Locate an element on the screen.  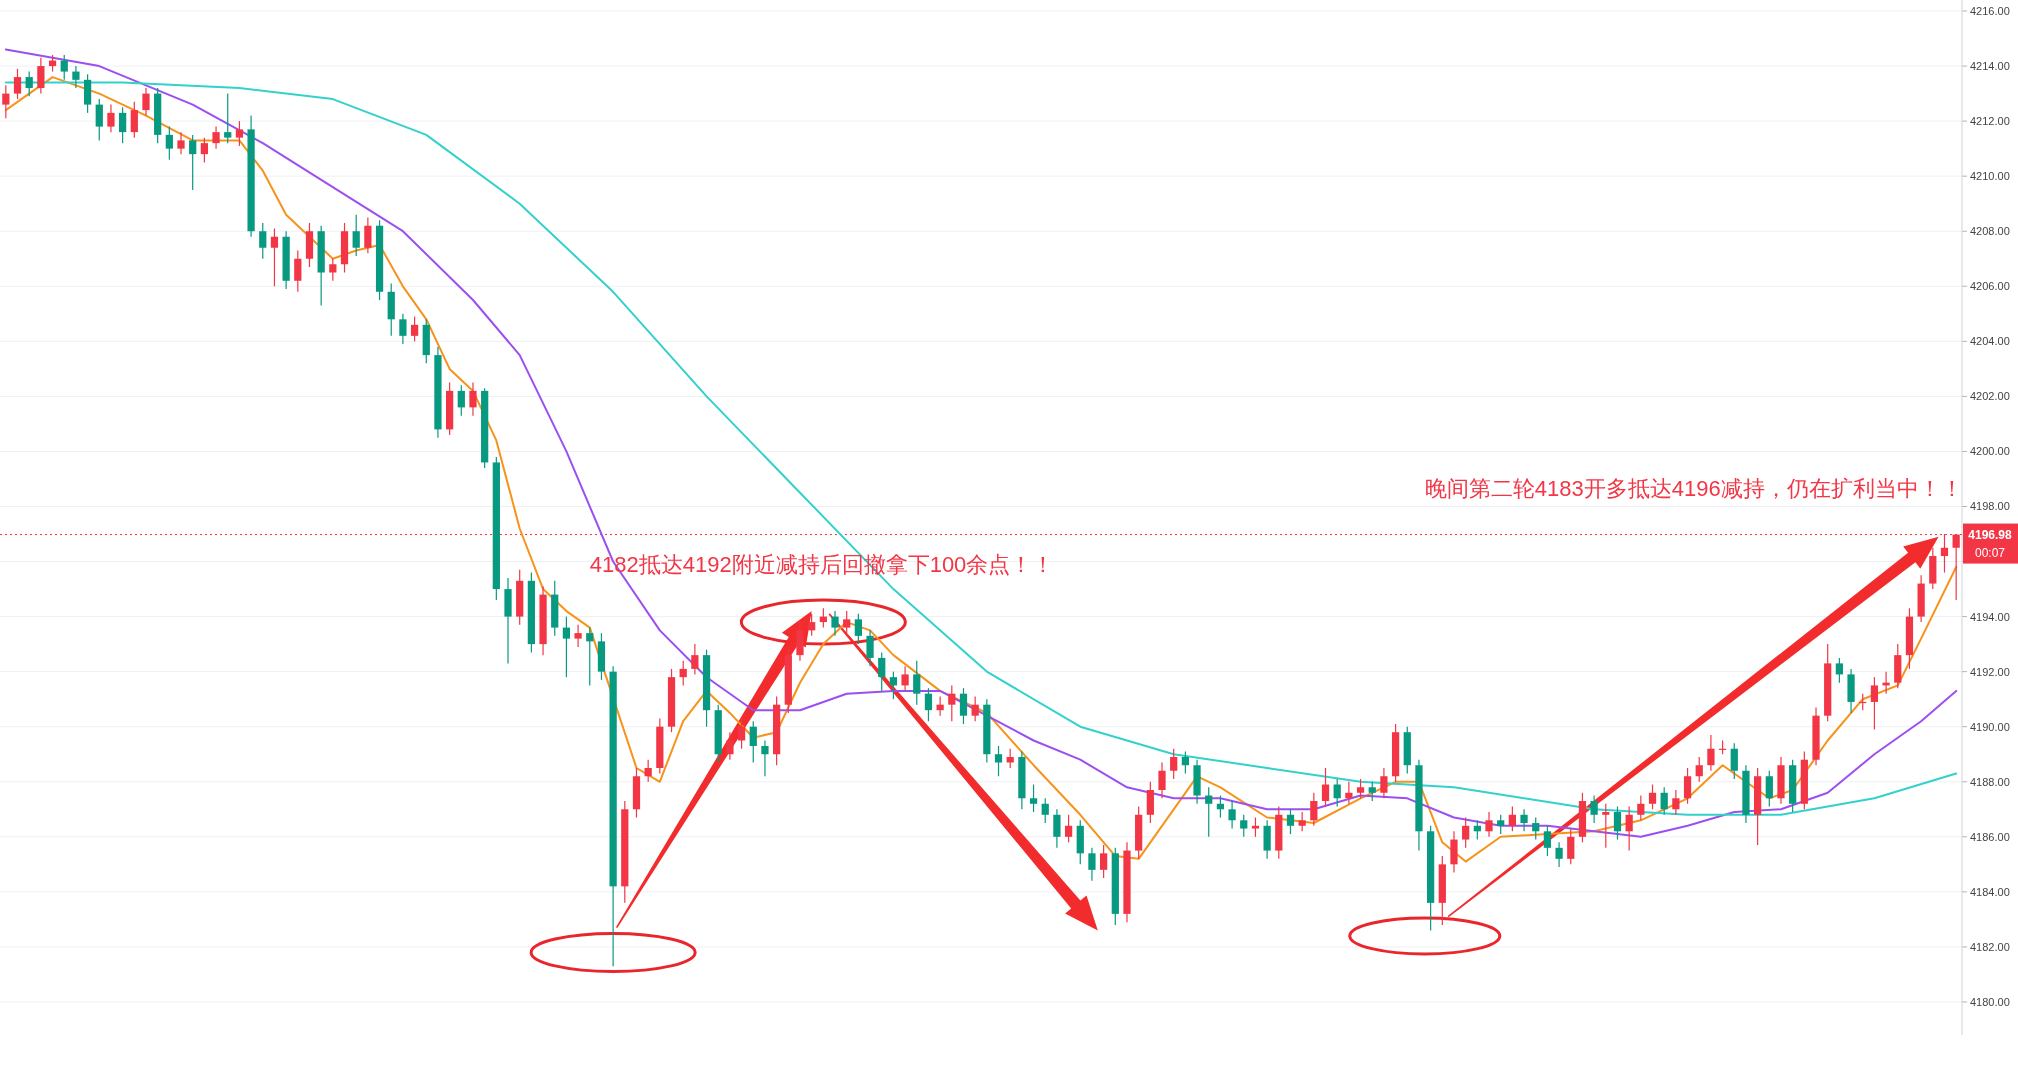
y-tick-label: 4198.00 is located at coordinates (1990, 506).